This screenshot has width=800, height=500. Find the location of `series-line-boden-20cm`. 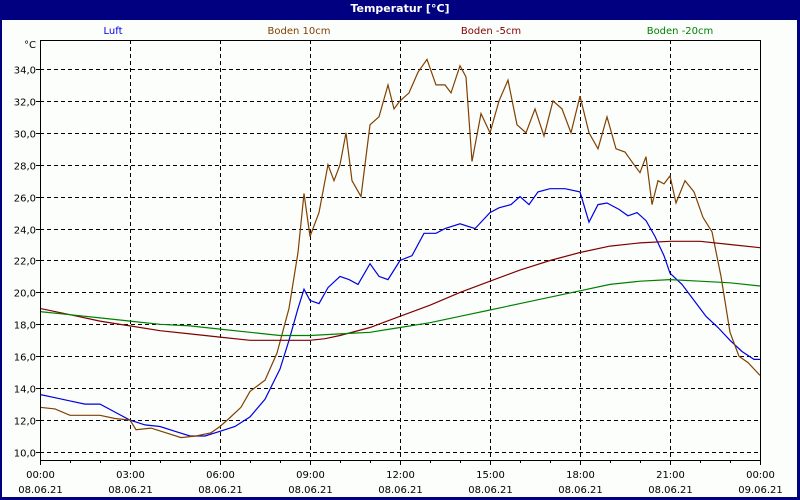

series-line-boden-20cm is located at coordinates (400, 307).